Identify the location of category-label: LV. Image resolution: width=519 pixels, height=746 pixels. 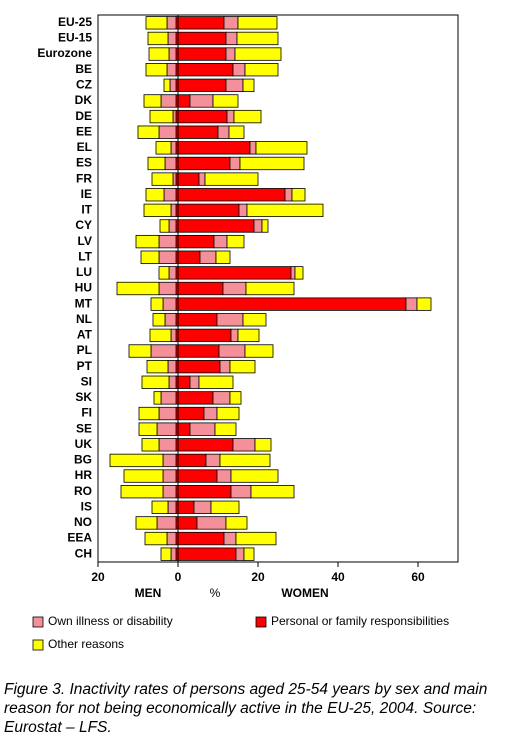
(85, 241).